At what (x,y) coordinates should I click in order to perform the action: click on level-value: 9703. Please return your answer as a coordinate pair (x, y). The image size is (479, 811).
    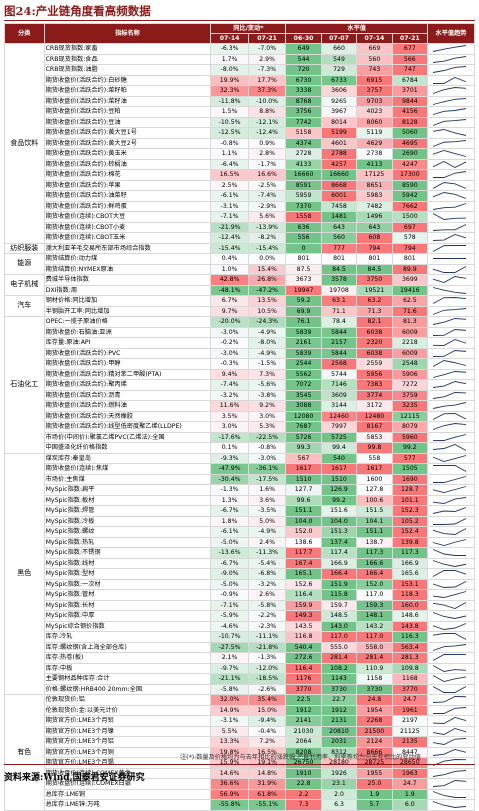
    Looking at the image, I should click on (374, 101).